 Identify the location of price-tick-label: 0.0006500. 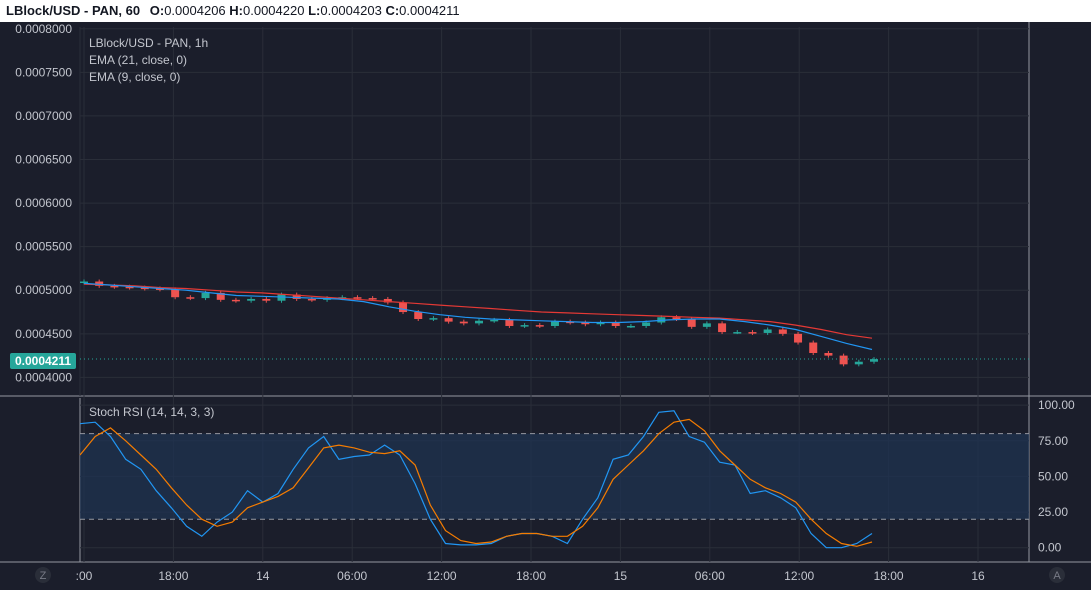
(43, 159).